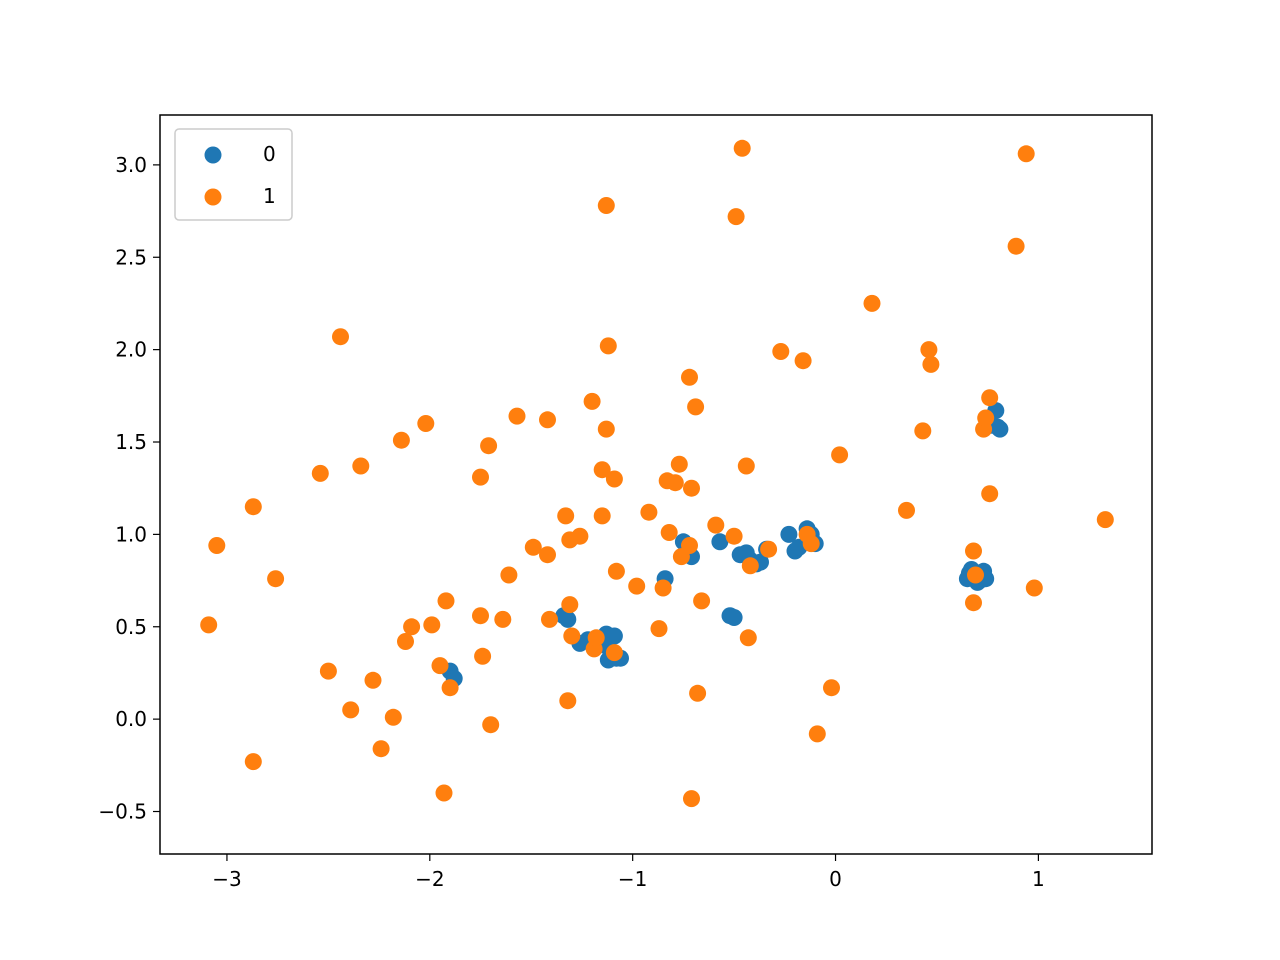  What do you see at coordinates (131, 257) in the screenshot?
I see `y-tick-label: 2.5` at bounding box center [131, 257].